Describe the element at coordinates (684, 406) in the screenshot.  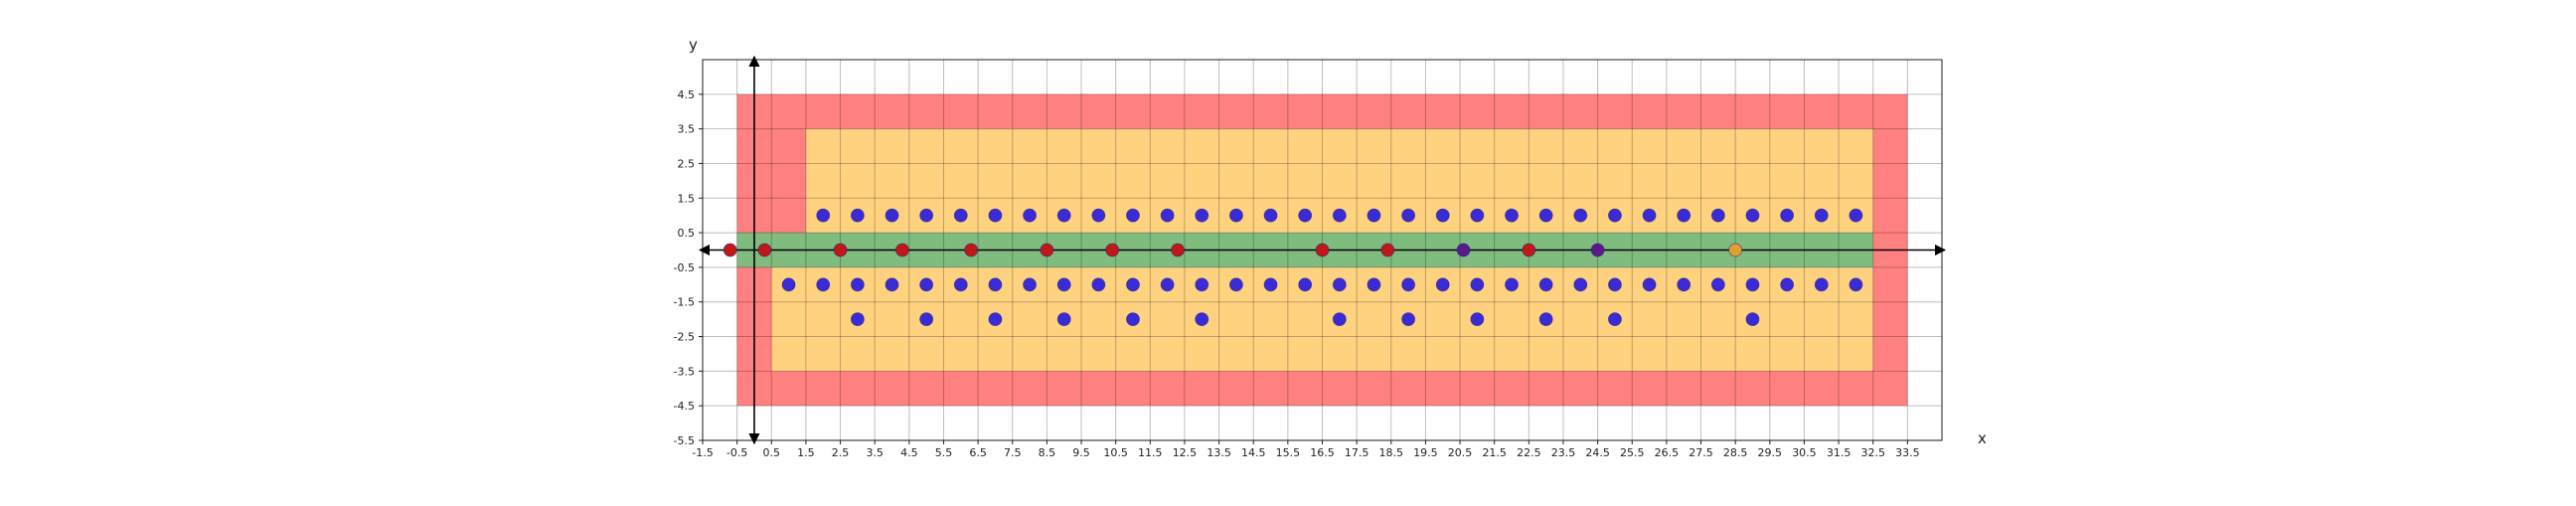
I see `y-tick-label: -4.5` at that location.